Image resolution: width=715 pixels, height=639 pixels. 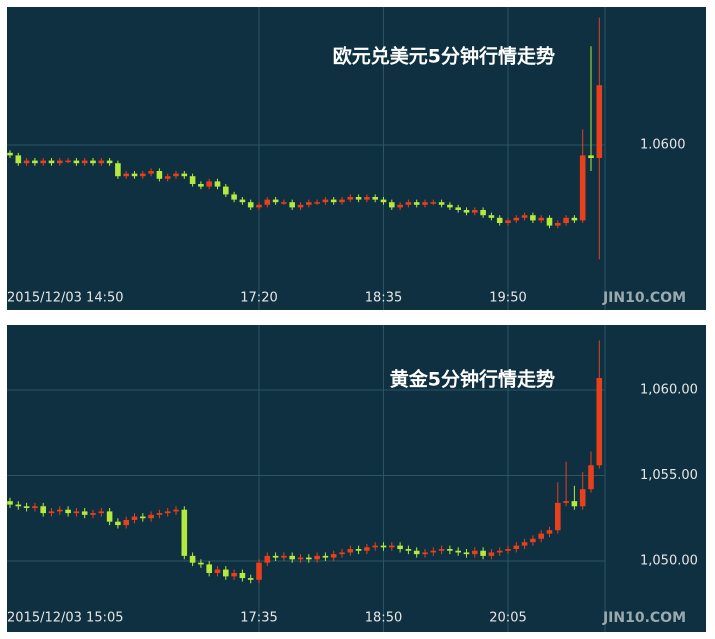 What do you see at coordinates (669, 475) in the screenshot?
I see `y-tick-label: 1,055.00` at bounding box center [669, 475].